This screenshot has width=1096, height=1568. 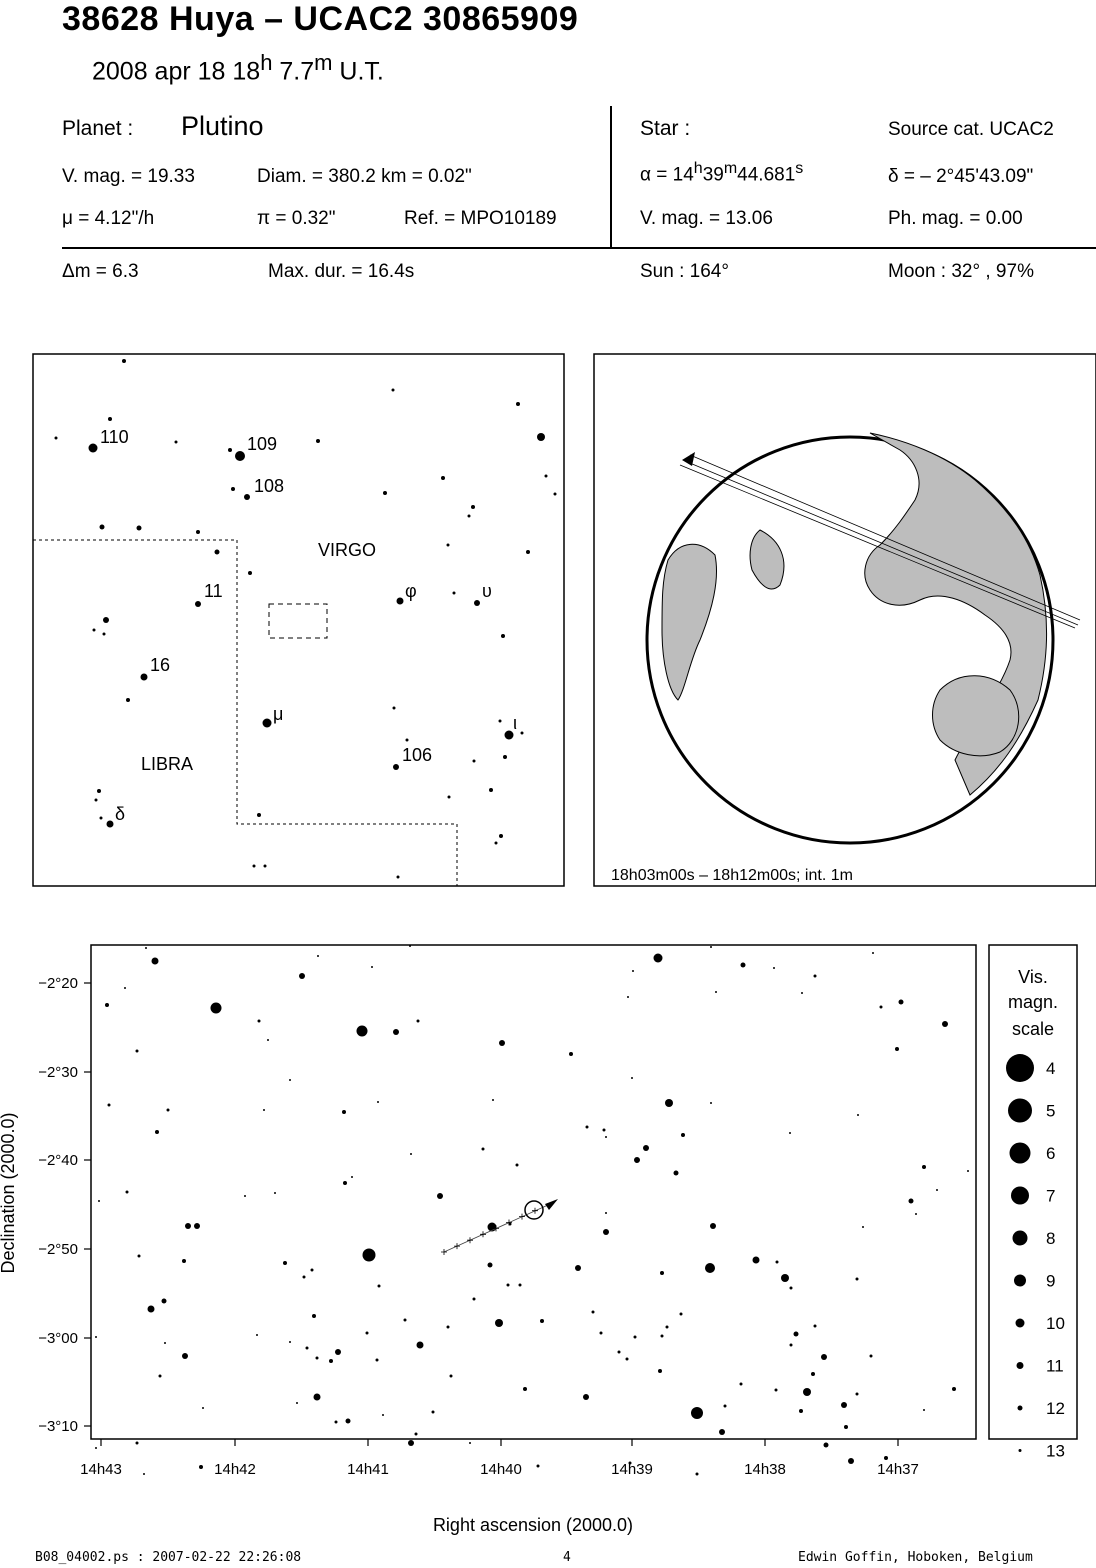 I want to click on path-arrow-icon, so click(x=688, y=459).